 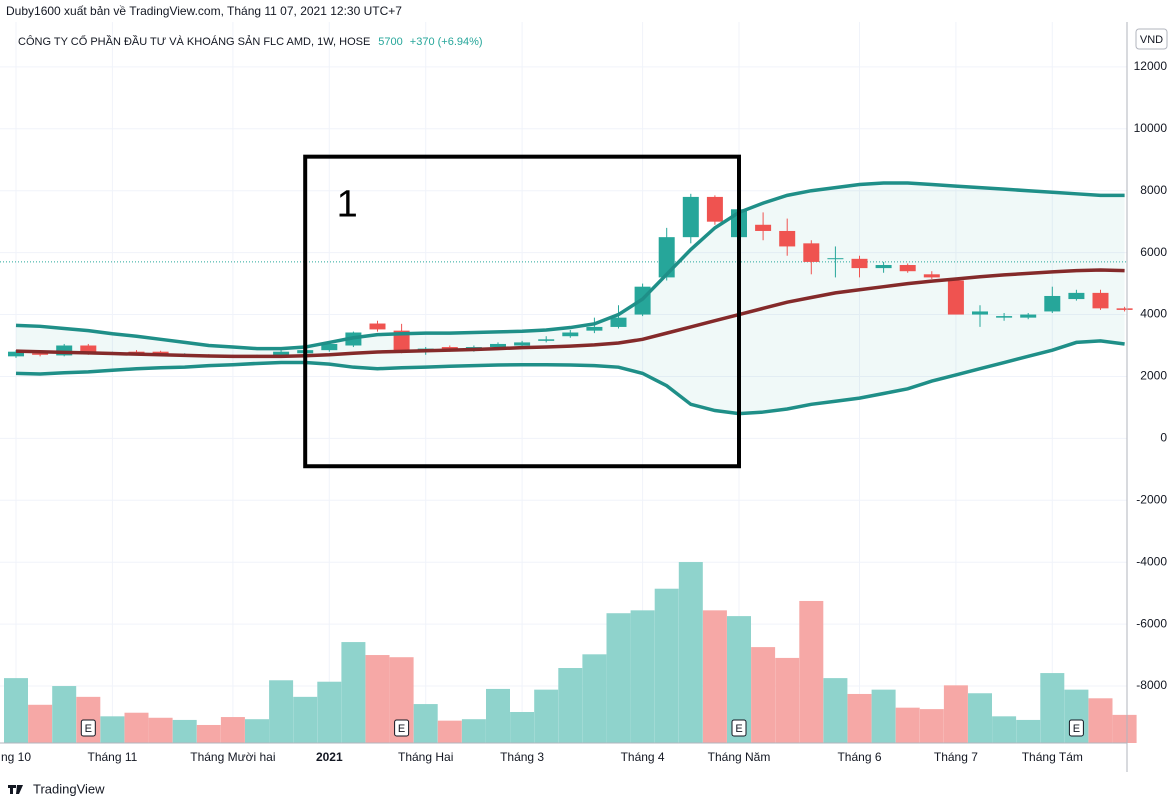 I want to click on annotation-box, so click(x=522, y=311).